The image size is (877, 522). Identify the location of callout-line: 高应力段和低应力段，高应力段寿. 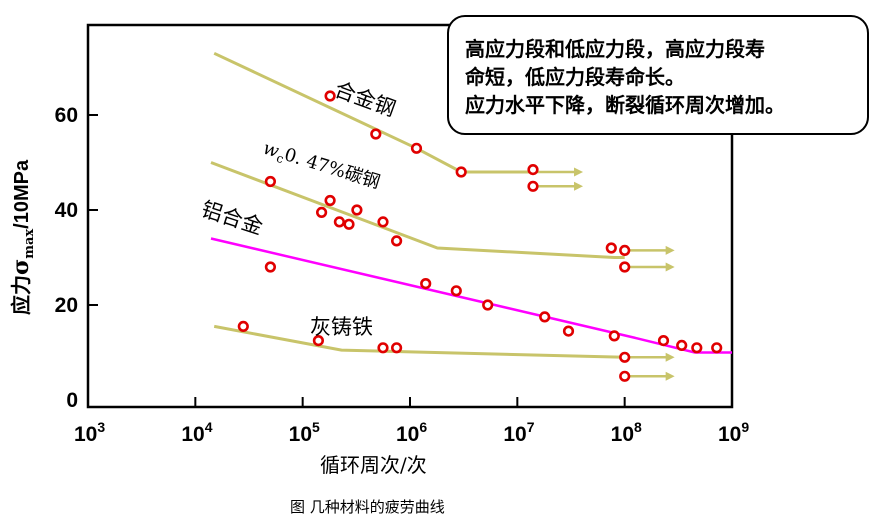
(615, 49).